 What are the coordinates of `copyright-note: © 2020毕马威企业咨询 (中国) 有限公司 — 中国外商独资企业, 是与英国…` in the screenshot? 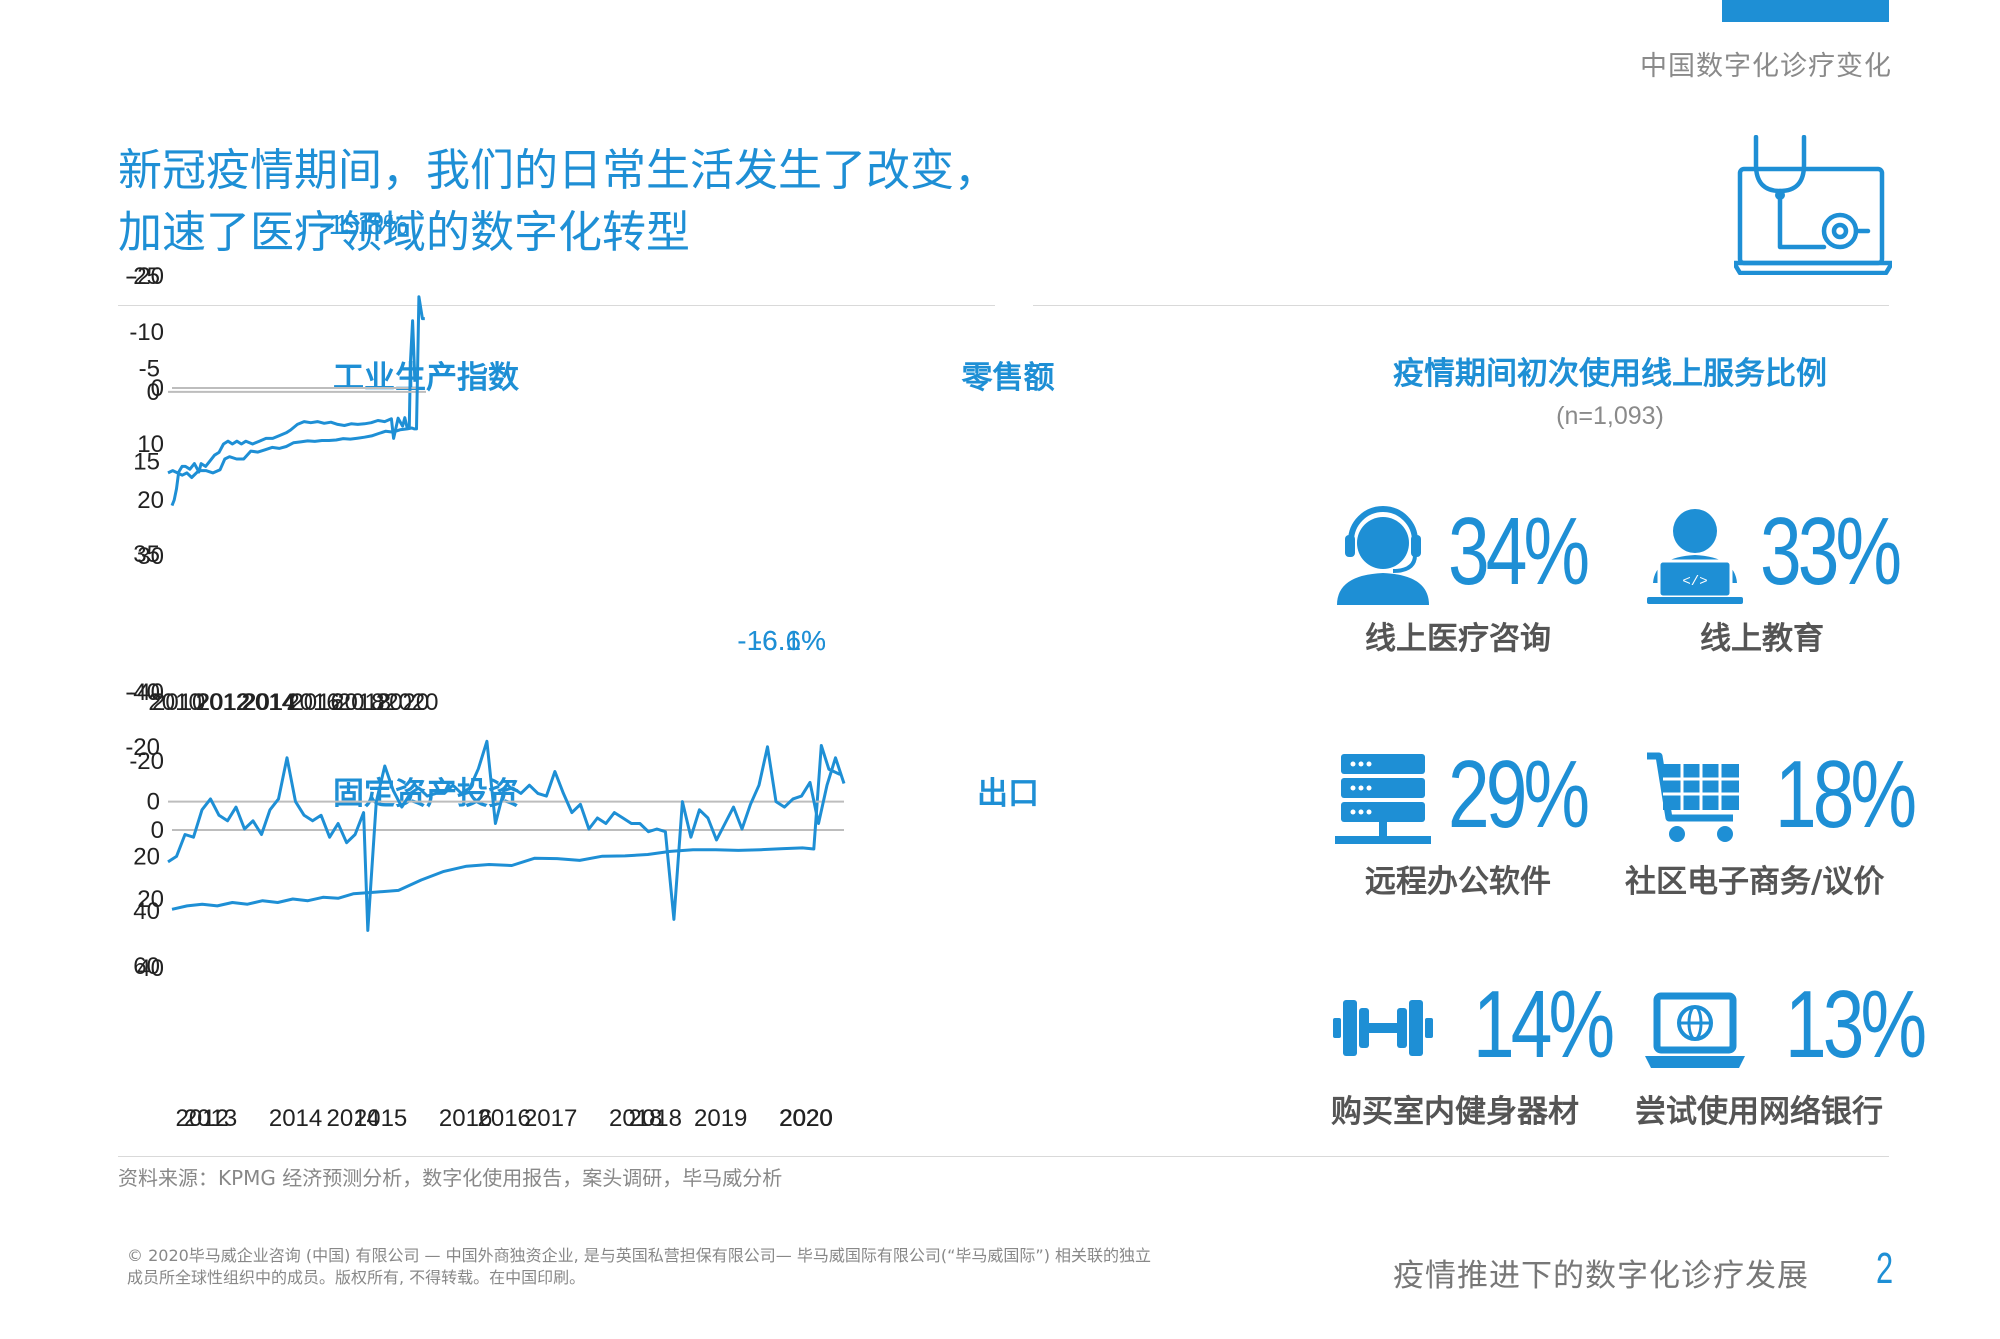 It's located at (742, 1267).